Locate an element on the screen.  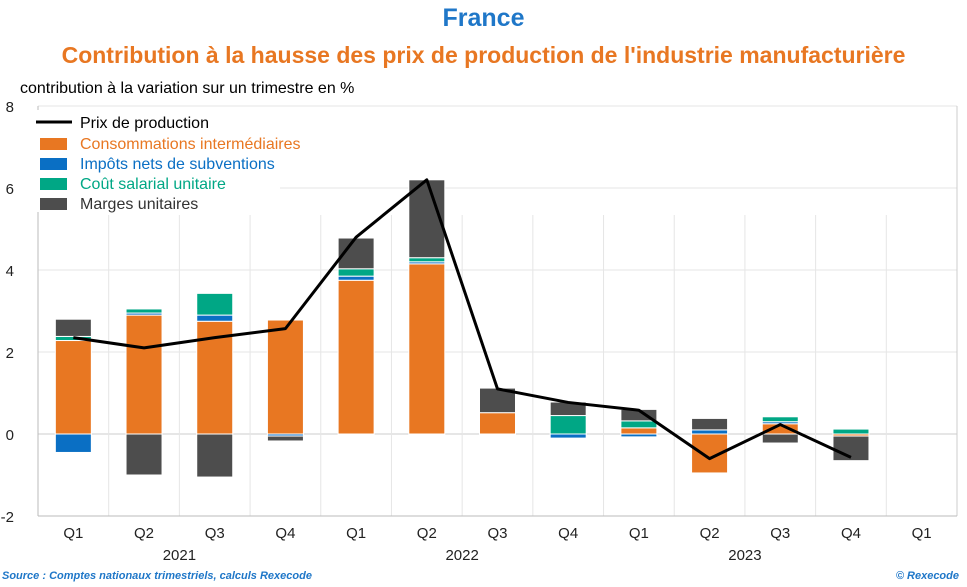
y-tick-label: 2 is located at coordinates (10, 353).